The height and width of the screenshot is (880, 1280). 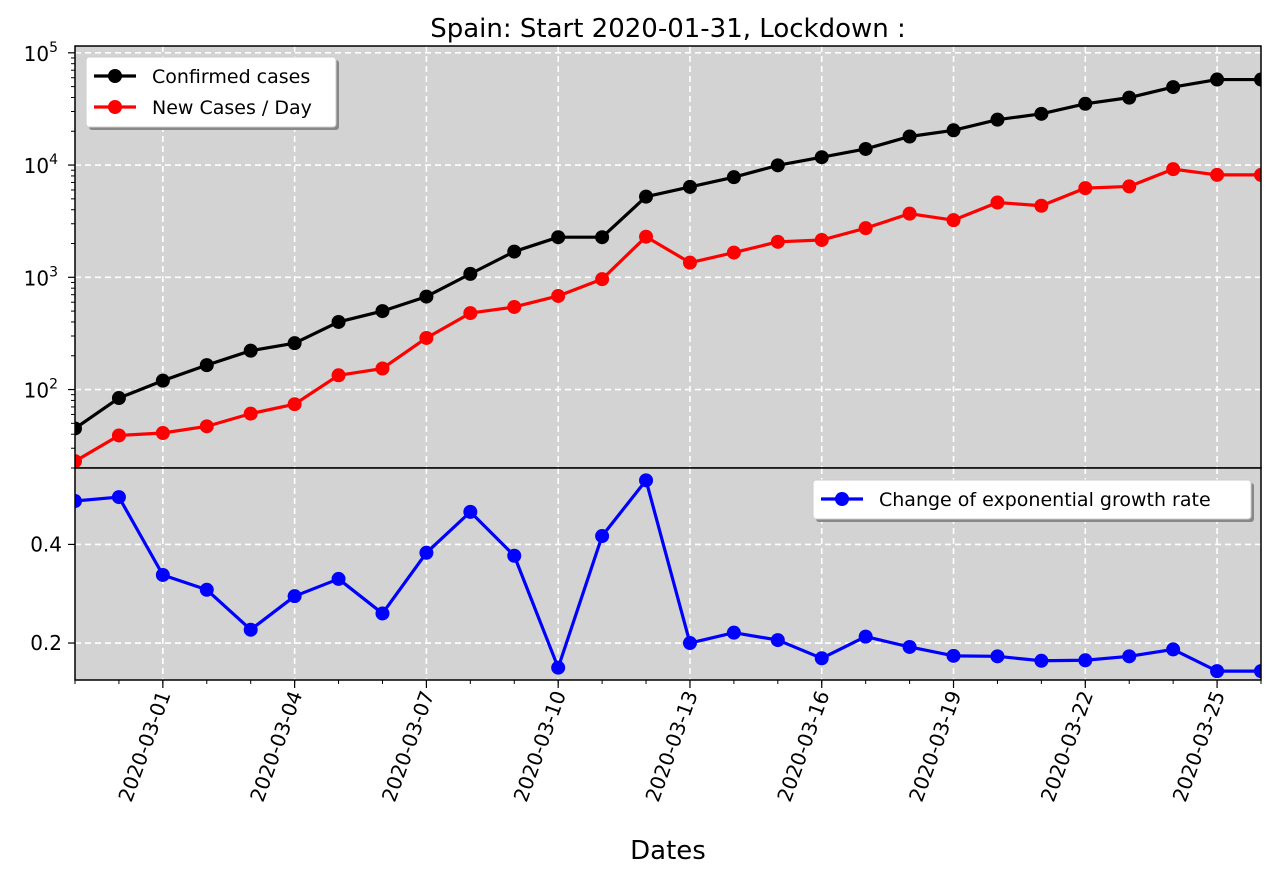 What do you see at coordinates (46, 643) in the screenshot?
I see `bottom-y-tick-label: 0.2` at bounding box center [46, 643].